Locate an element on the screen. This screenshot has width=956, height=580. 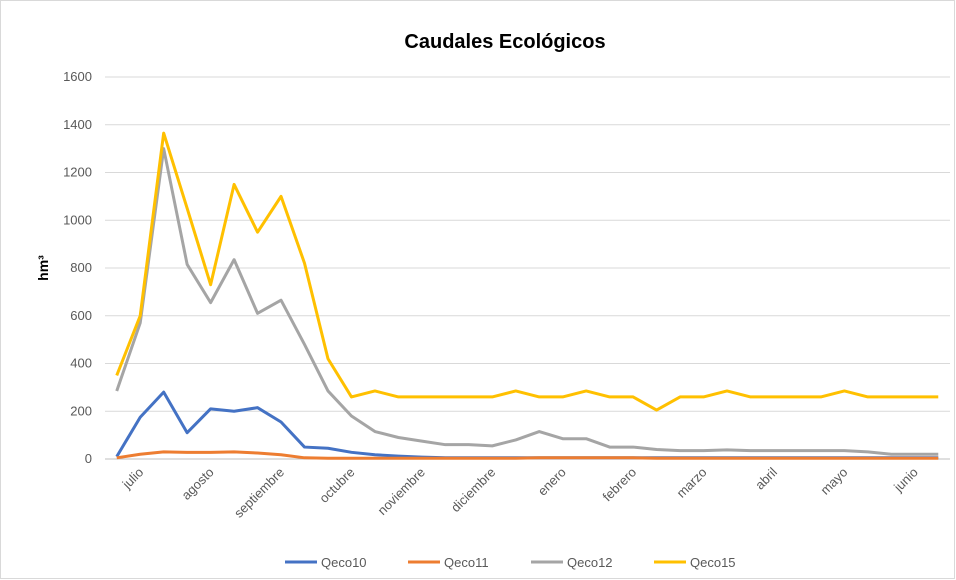
y-tick-label: 1200 is located at coordinates (77, 172).